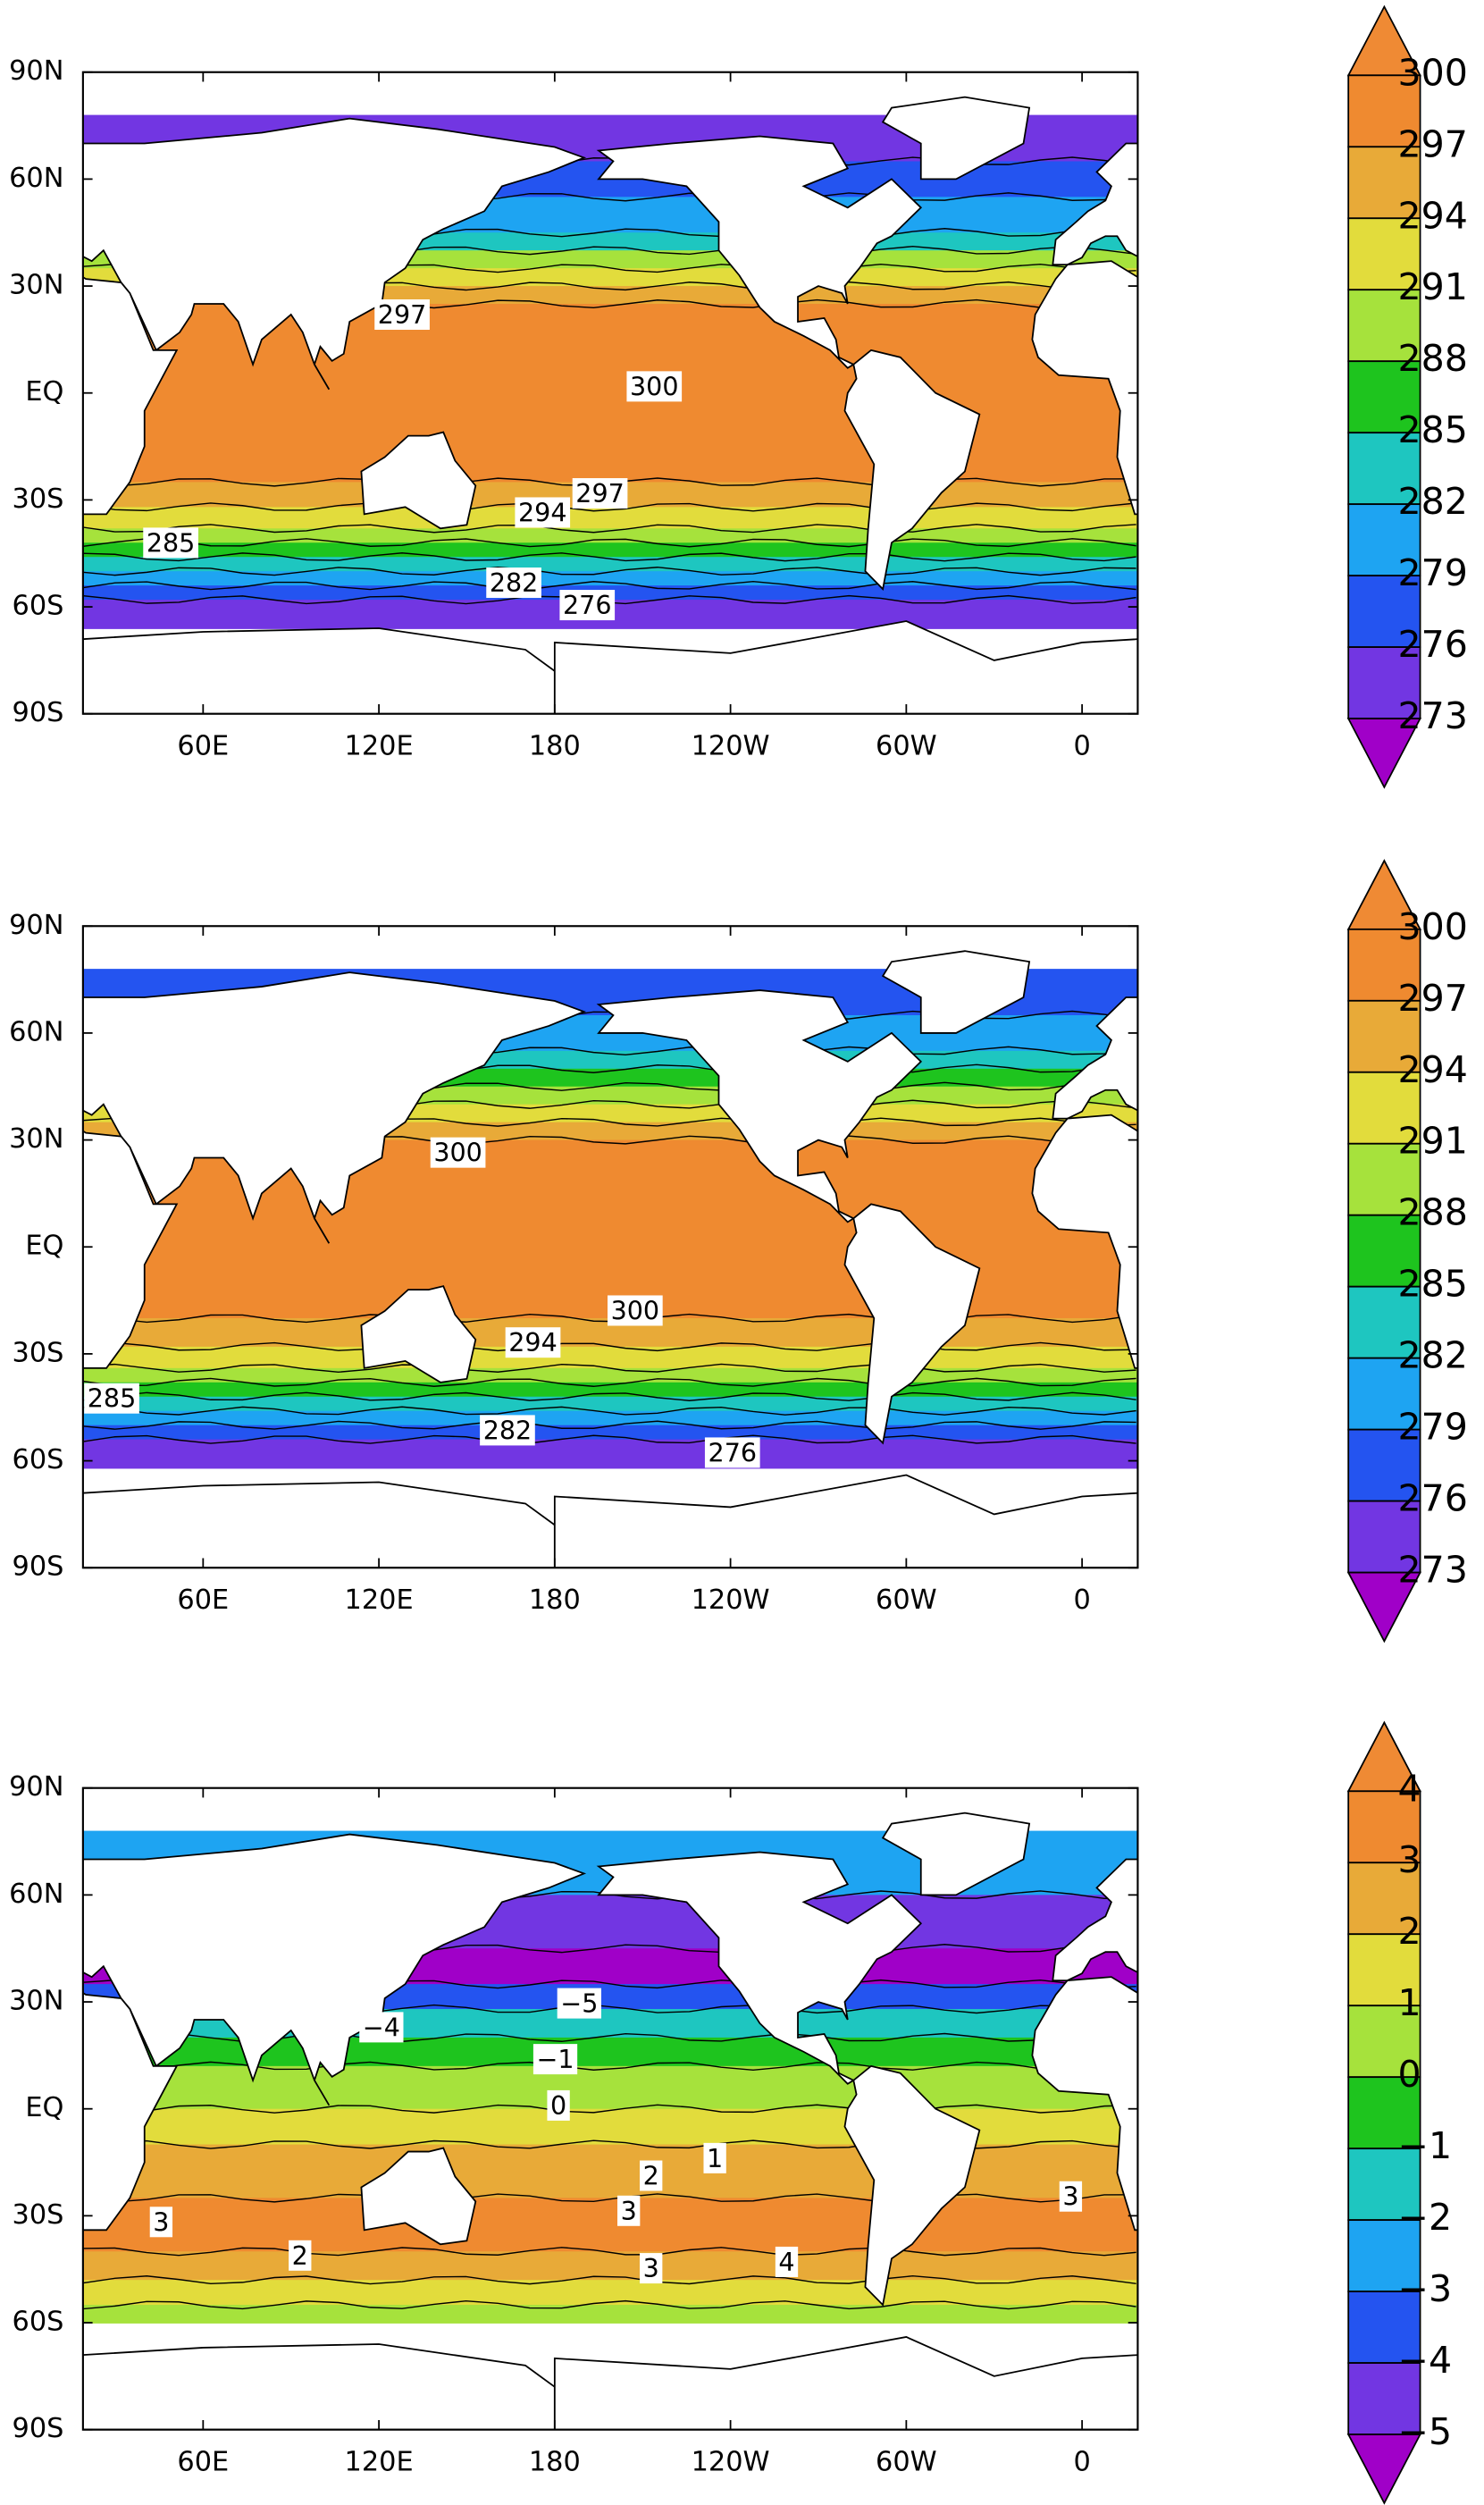 Image resolution: width=1484 pixels, height=2505 pixels. What do you see at coordinates (731, 1600) in the screenshot?
I see `lon-tick-label: 120W` at bounding box center [731, 1600].